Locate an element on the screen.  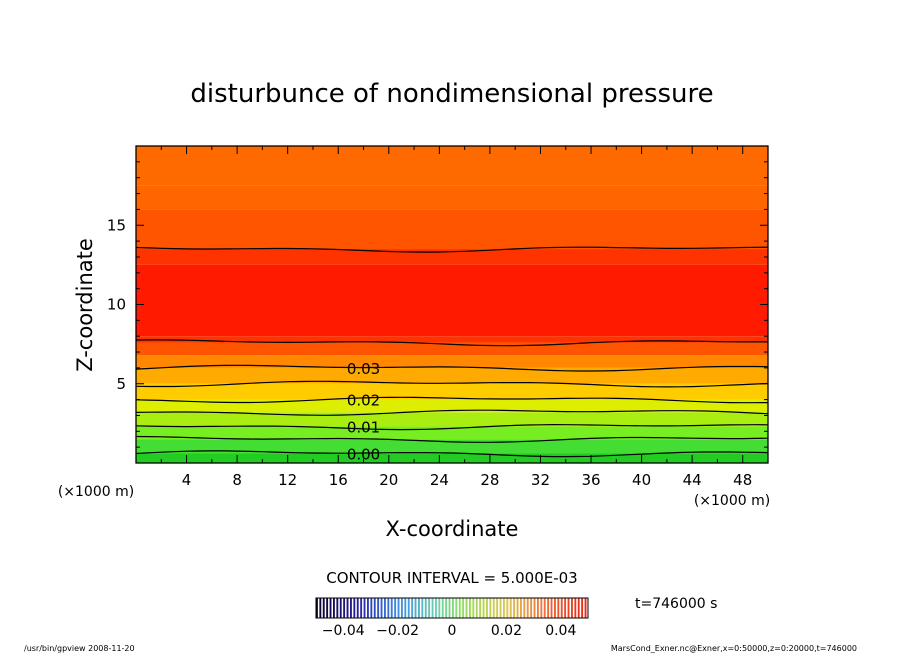
colorbar: −0.04 −0.02 0 0.02 0.04 is located at coordinates (452, 618).